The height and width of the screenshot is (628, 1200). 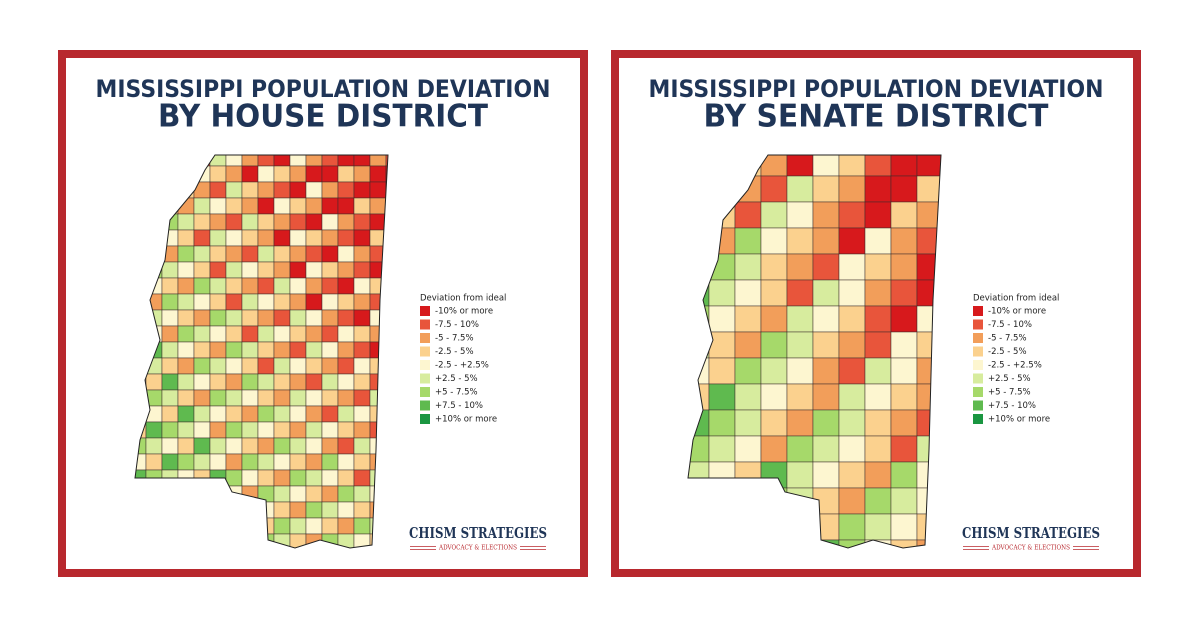 What do you see at coordinates (1009, 379) in the screenshot?
I see `legend-label: +2.5 - 5%` at bounding box center [1009, 379].